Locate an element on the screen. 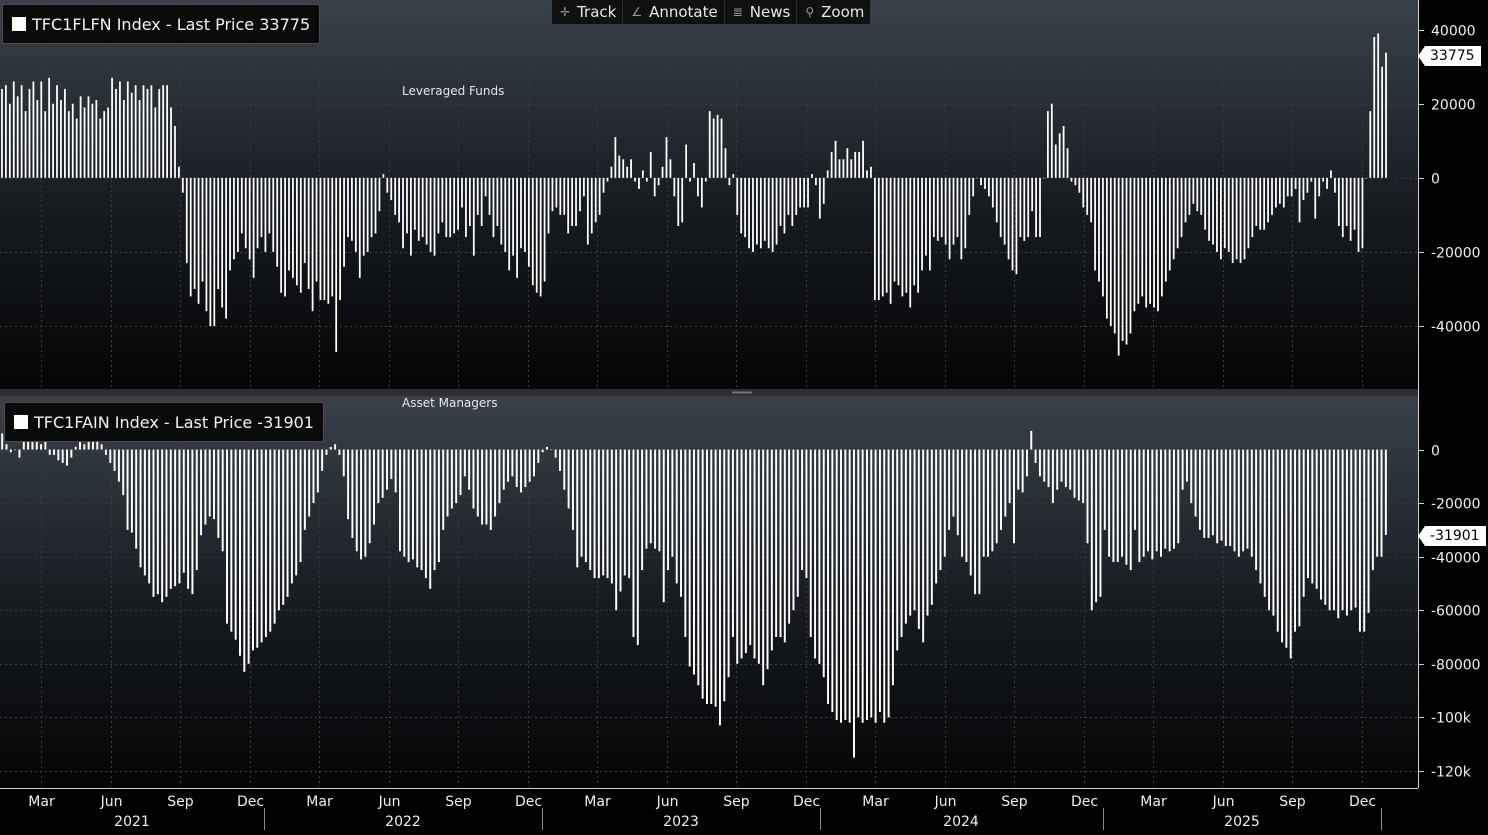 This screenshot has height=835, width=1488. top-legend: TFC1FLFN Index - Last Price 33775 is located at coordinates (161, 24).